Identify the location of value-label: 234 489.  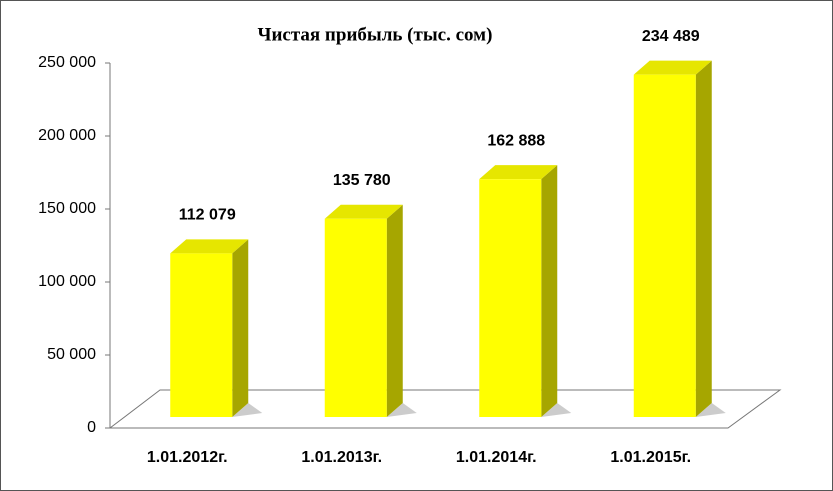
(671, 36).